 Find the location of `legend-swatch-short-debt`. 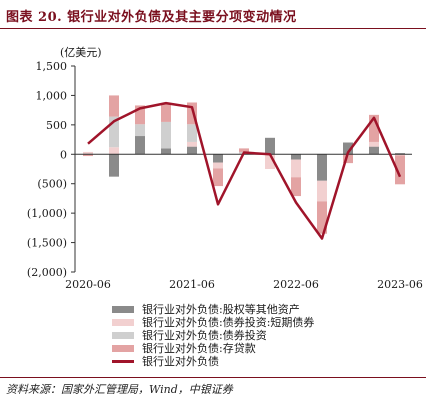

legend-swatch-short-debt is located at coordinates (123, 322).